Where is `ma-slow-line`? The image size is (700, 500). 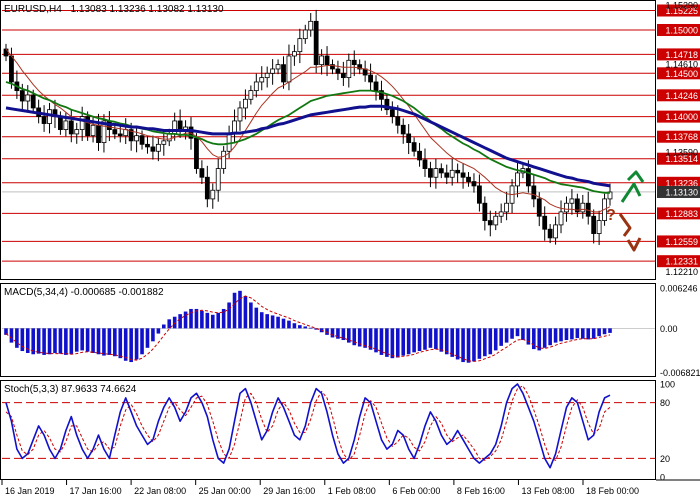 ma-slow-line is located at coordinates (308, 146).